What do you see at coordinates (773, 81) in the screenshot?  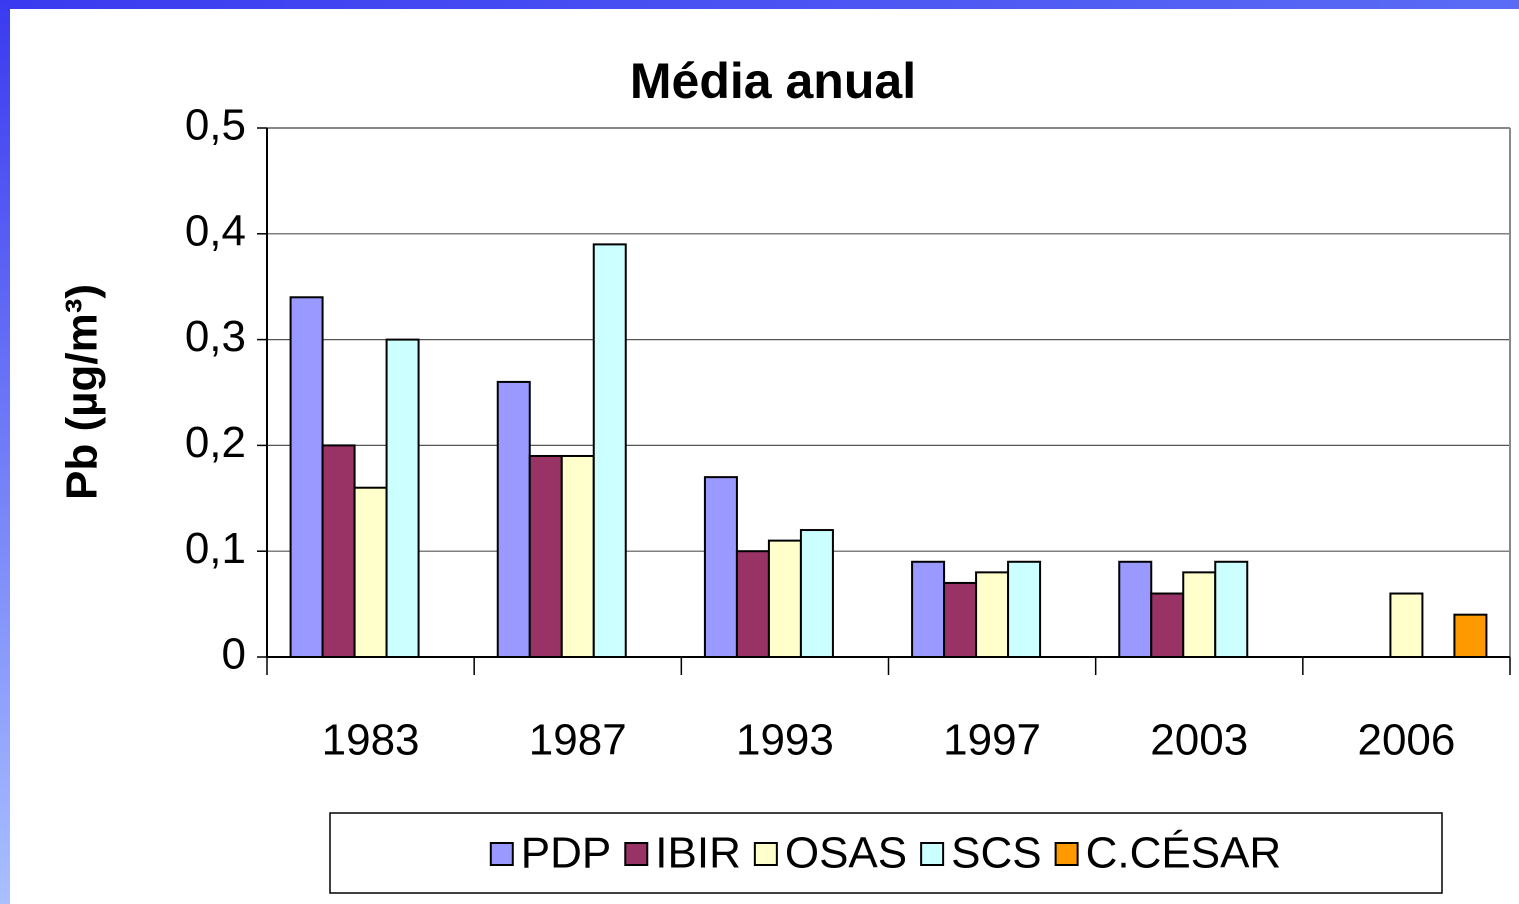 I see `chart-title: Média anual` at bounding box center [773, 81].